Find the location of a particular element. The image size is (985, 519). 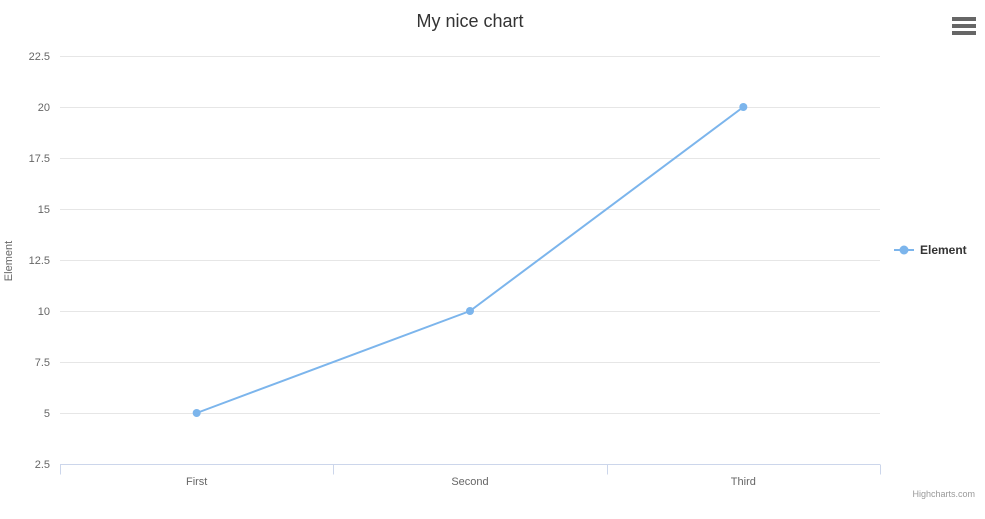

y-axis-tick-label: 20 is located at coordinates (44, 108).